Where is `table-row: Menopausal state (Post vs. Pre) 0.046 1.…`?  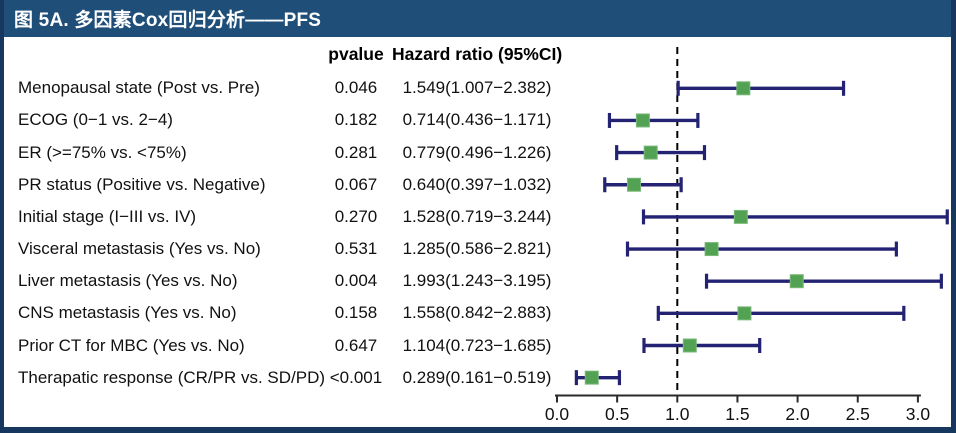 table-row: Menopausal state (Post vs. Pre) 0.046 1.… is located at coordinates (284, 88).